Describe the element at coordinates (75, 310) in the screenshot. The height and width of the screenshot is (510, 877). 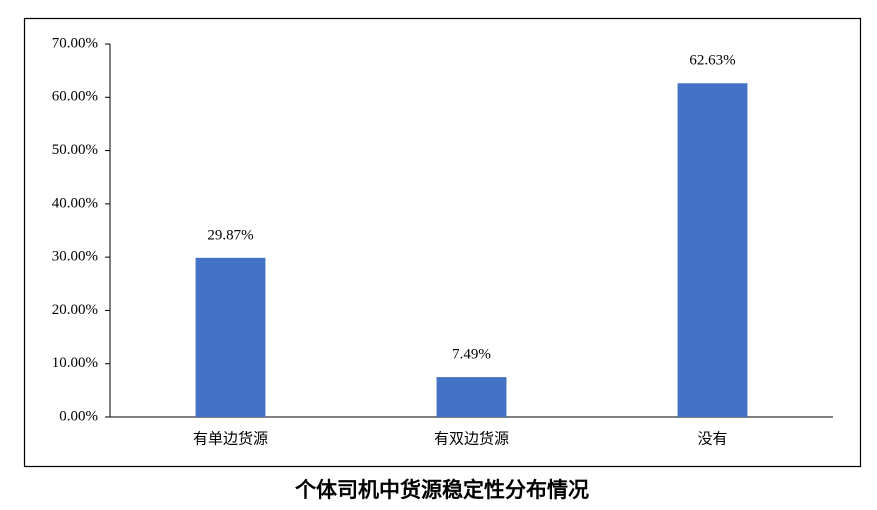
I see `y-tick-label: 20.00%` at that location.